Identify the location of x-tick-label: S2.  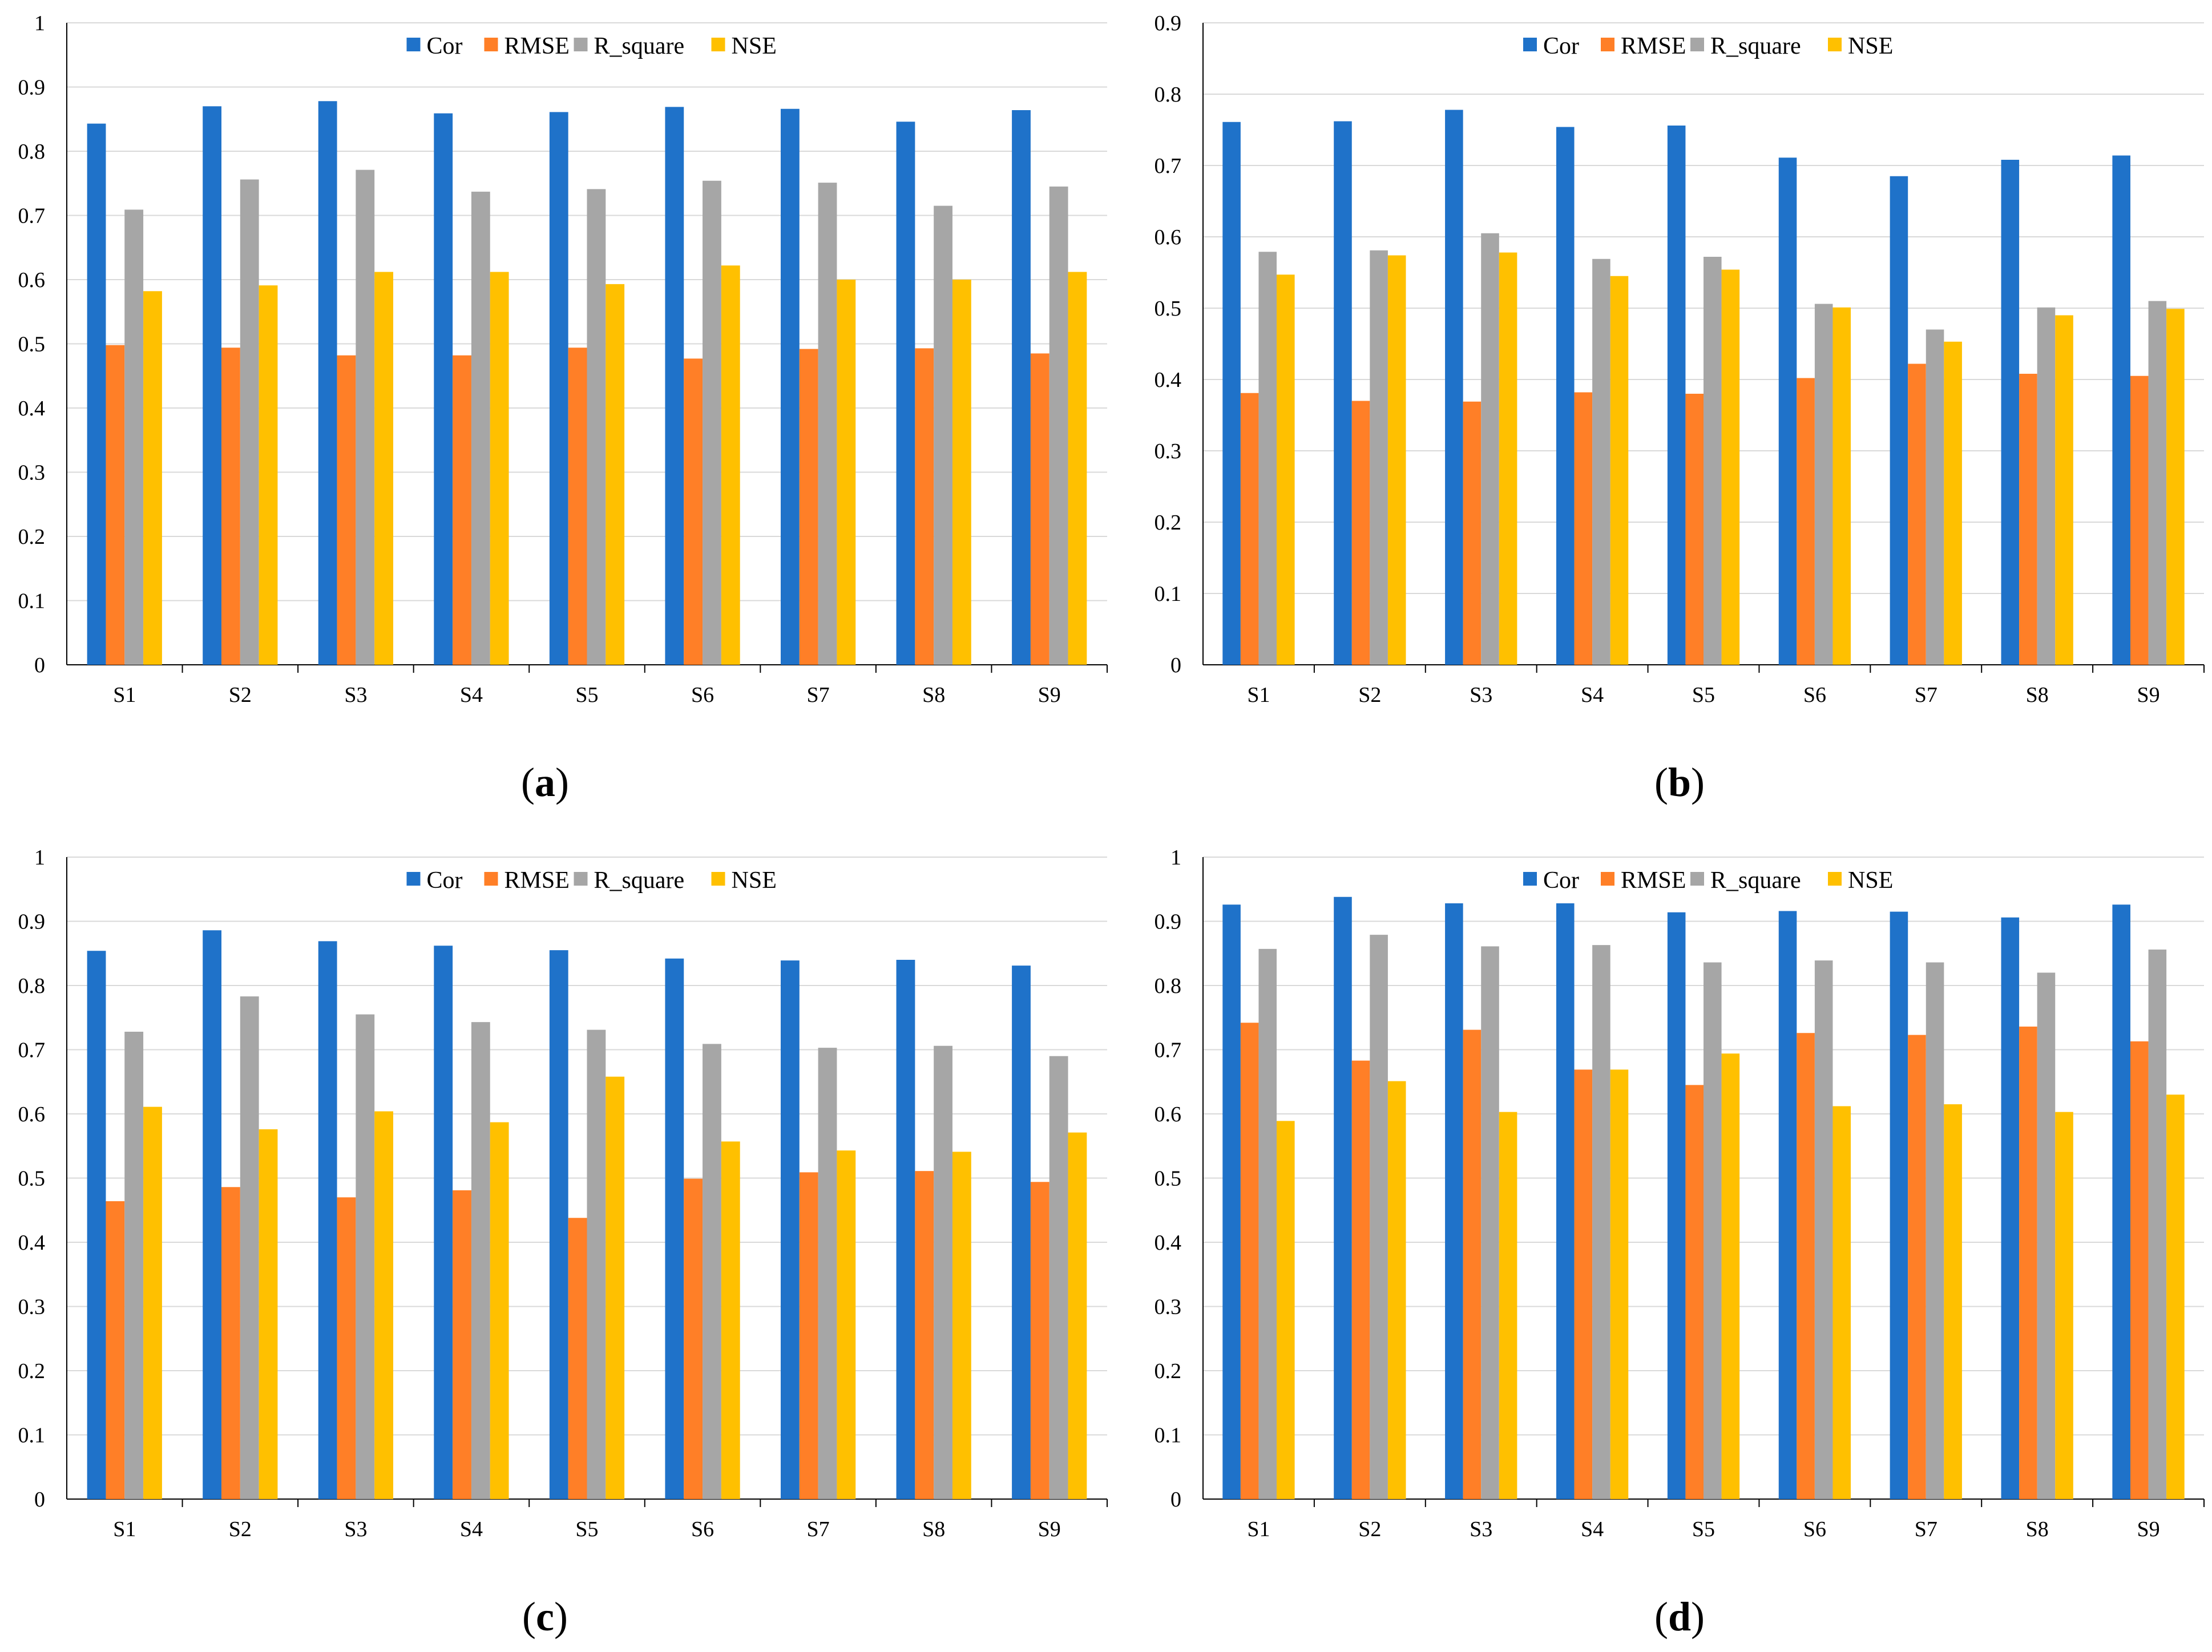
(240, 1529).